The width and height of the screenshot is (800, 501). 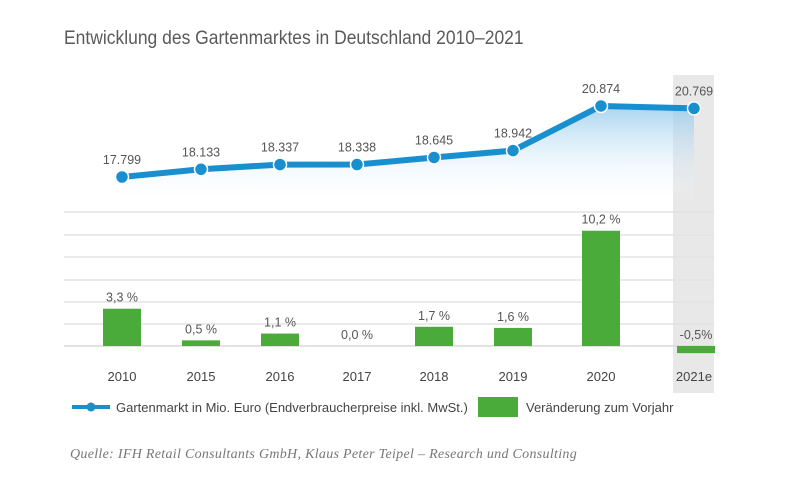 What do you see at coordinates (280, 376) in the screenshot?
I see `x-tick-label: 2016` at bounding box center [280, 376].